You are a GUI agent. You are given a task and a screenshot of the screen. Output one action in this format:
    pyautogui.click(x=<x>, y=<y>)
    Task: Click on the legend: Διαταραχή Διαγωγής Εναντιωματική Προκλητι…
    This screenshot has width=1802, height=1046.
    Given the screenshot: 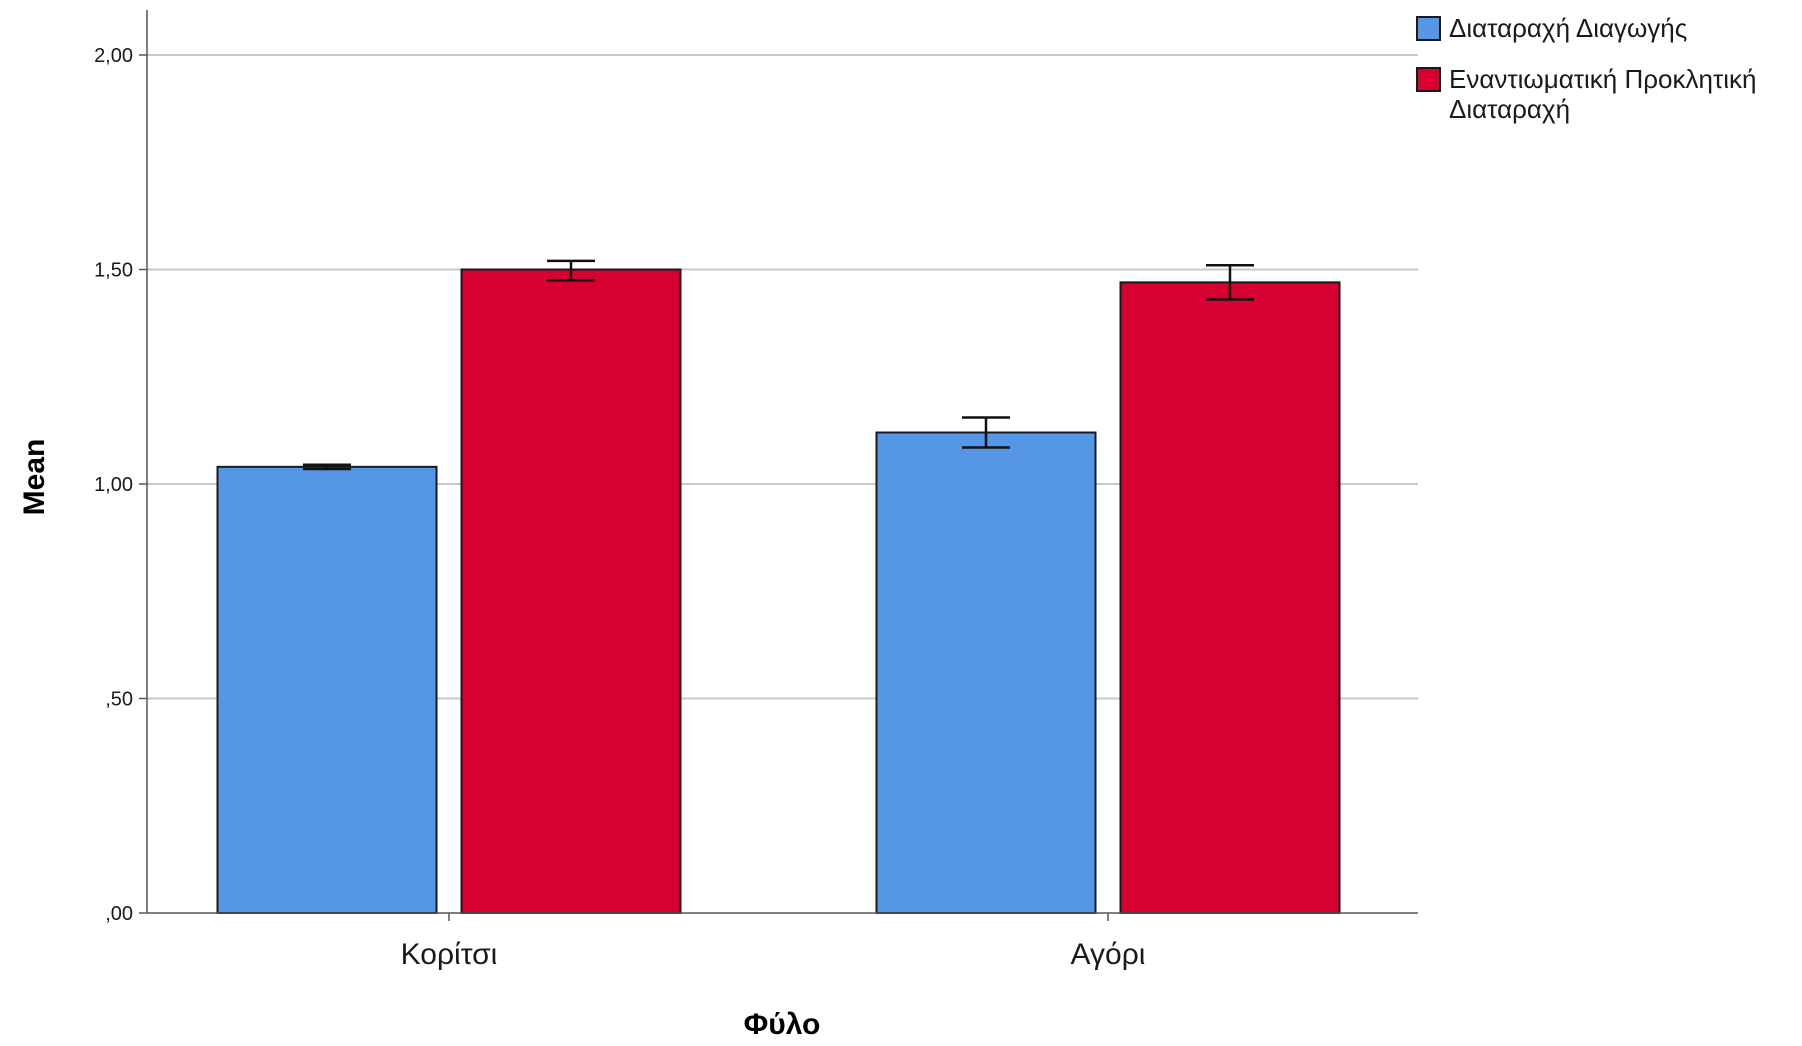 What is the action you would take?
    pyautogui.click(x=1586, y=68)
    